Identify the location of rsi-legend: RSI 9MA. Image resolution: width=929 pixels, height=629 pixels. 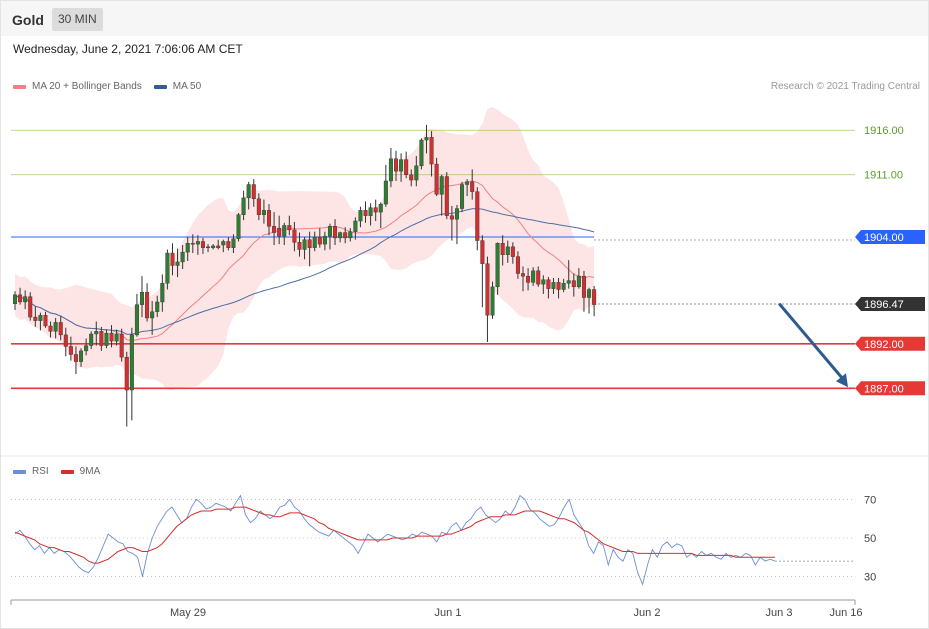
(62, 471).